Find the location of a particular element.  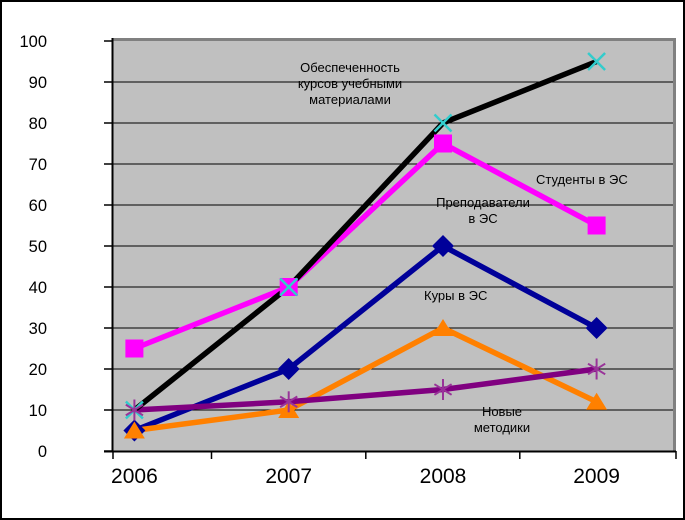

y-axis-tick-label: 90 is located at coordinates (38, 83).